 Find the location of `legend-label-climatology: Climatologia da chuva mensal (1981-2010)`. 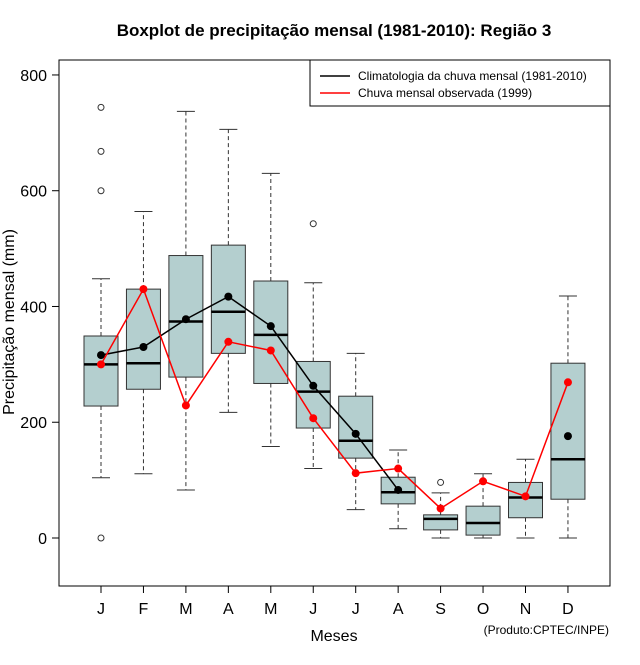

legend-label-climatology: Climatologia da chuva mensal (1981-2010) is located at coordinates (472, 76).